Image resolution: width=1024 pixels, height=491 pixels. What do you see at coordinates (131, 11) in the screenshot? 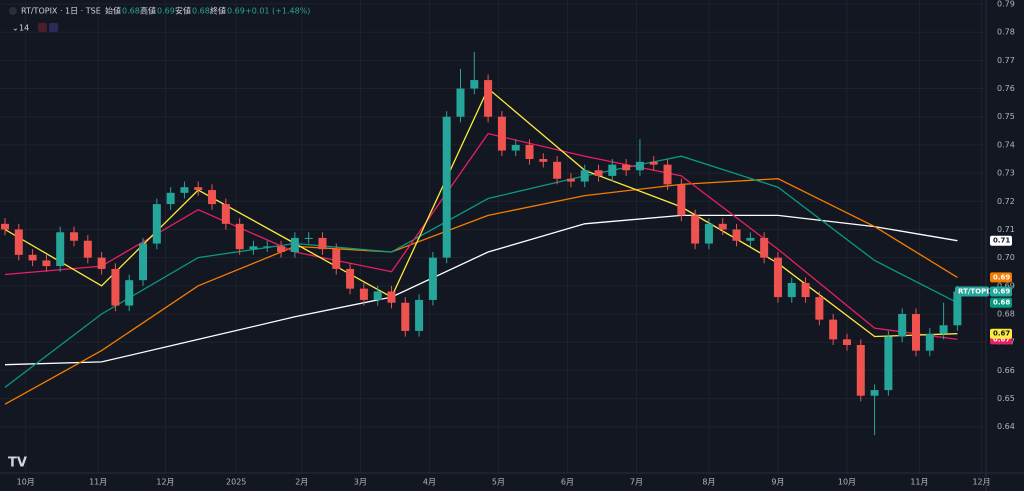
I see `quote-value: 0.68` at bounding box center [131, 11].